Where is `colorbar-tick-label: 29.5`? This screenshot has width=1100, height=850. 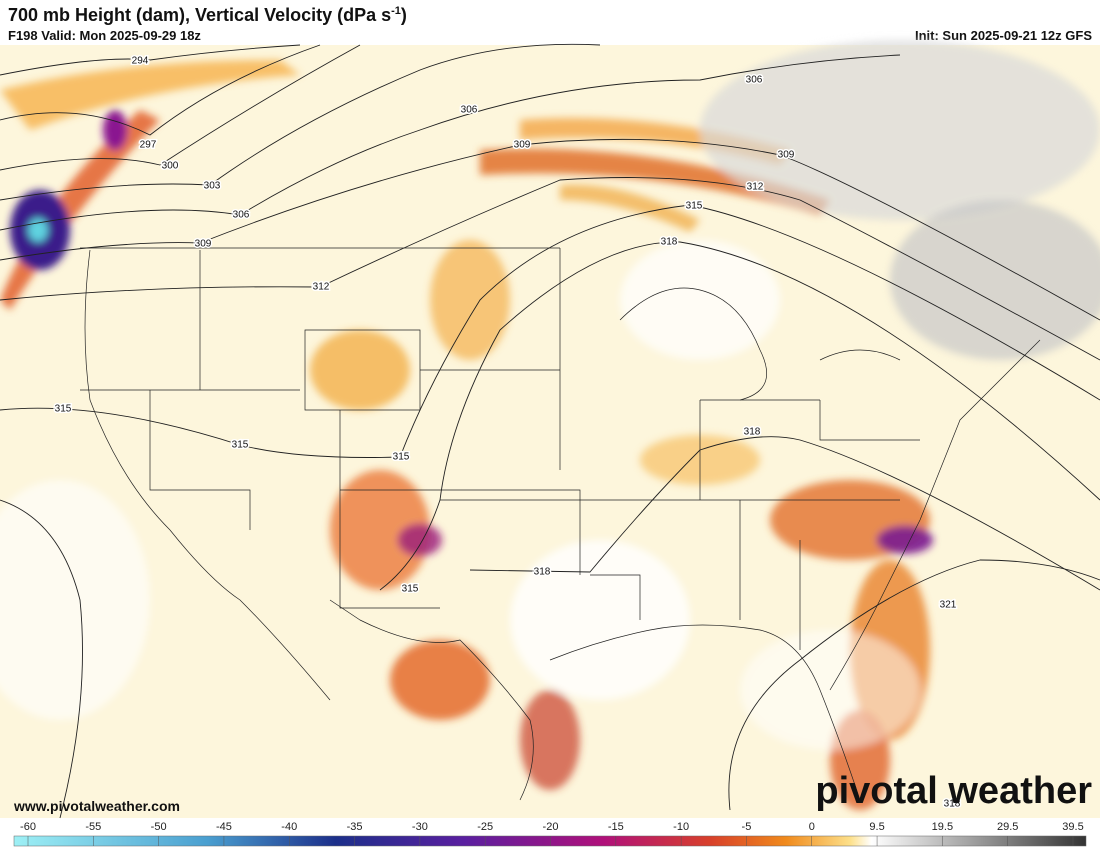 colorbar-tick-label: 29.5 is located at coordinates (1007, 827).